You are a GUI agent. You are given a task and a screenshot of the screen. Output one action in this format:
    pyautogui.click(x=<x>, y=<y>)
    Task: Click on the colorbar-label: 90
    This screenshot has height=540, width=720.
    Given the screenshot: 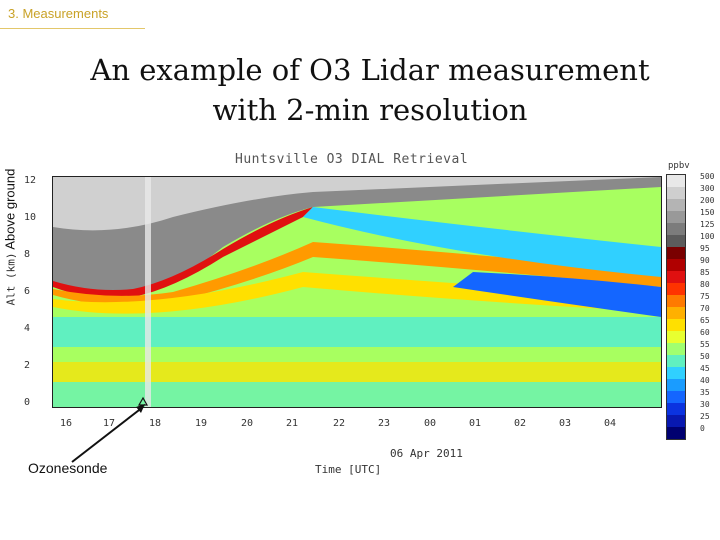 What is the action you would take?
    pyautogui.click(x=705, y=260)
    